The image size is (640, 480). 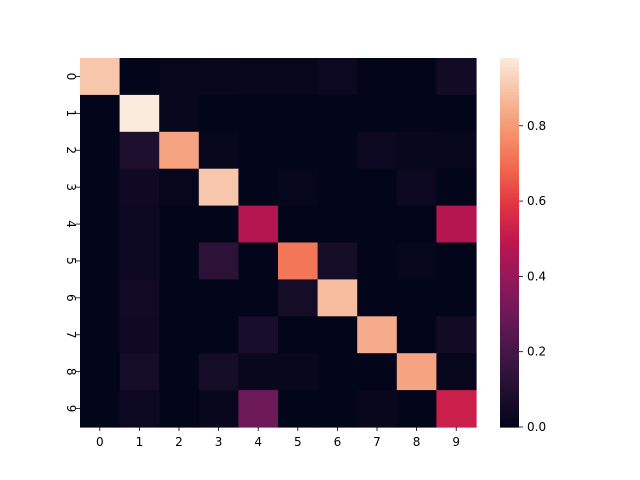 What do you see at coordinates (100, 113) in the screenshot?
I see `heatmap-cell-r1-c0` at bounding box center [100, 113].